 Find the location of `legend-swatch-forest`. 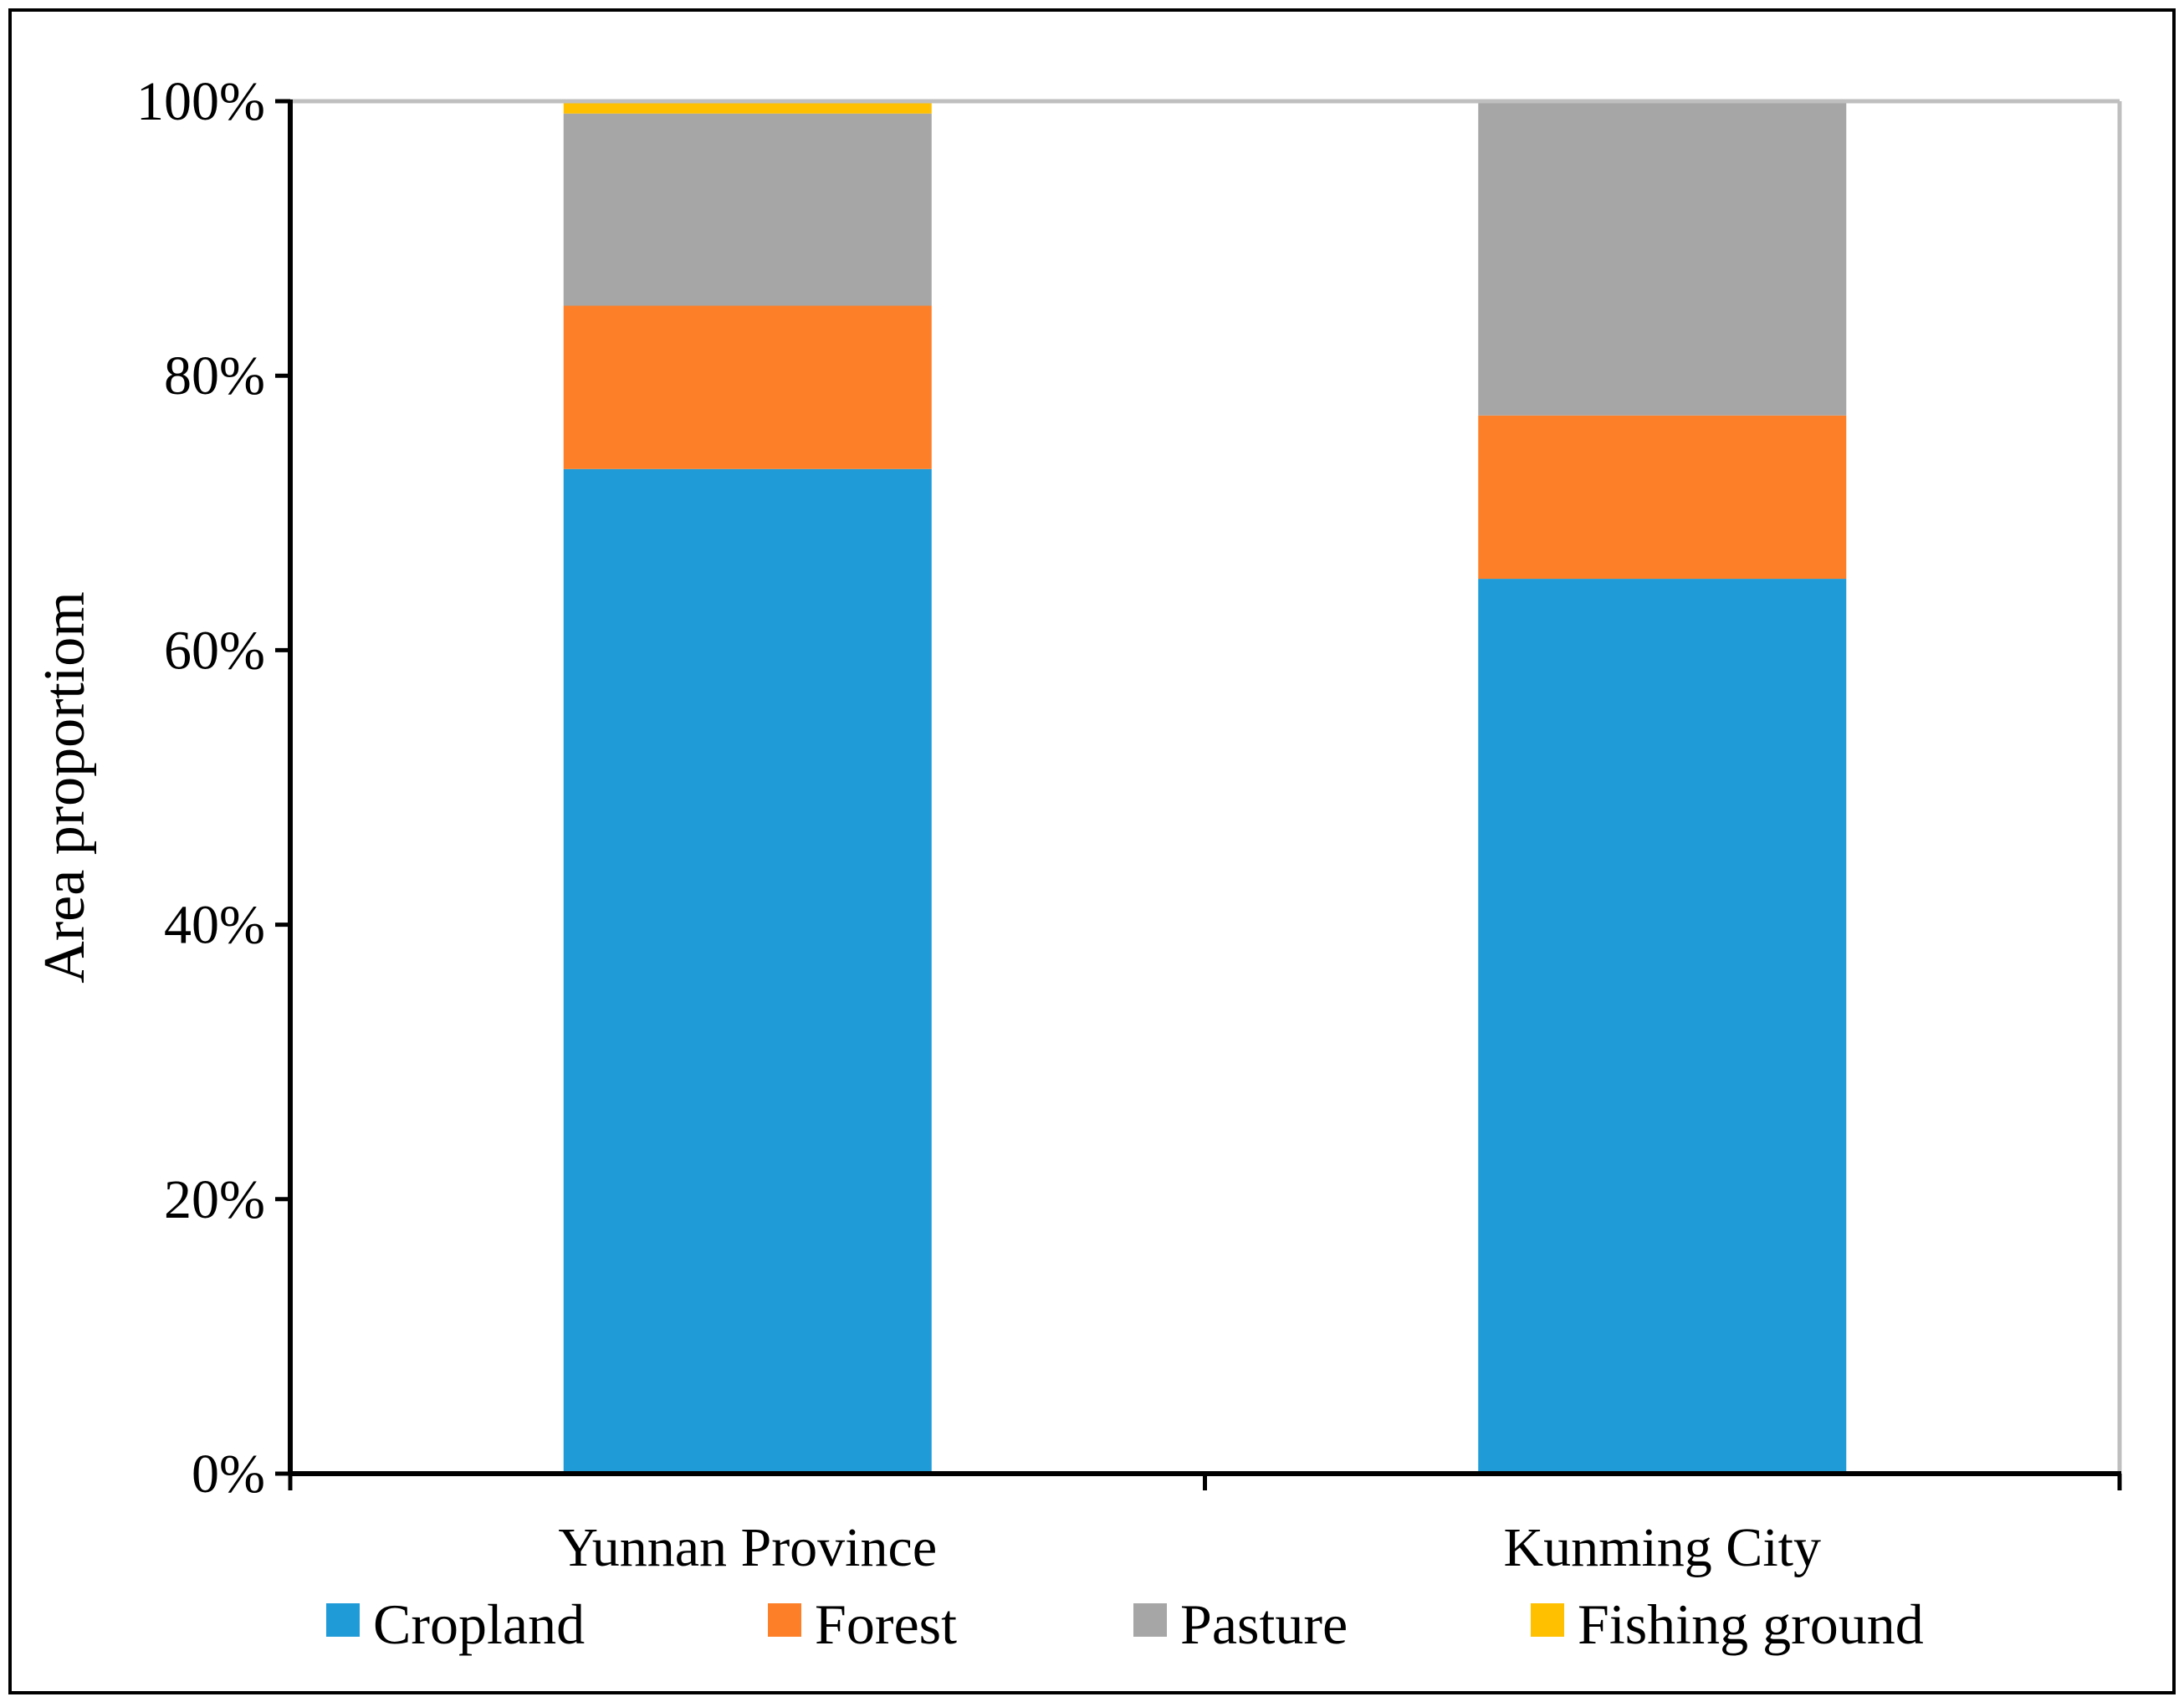

legend-swatch-forest is located at coordinates (784, 1620).